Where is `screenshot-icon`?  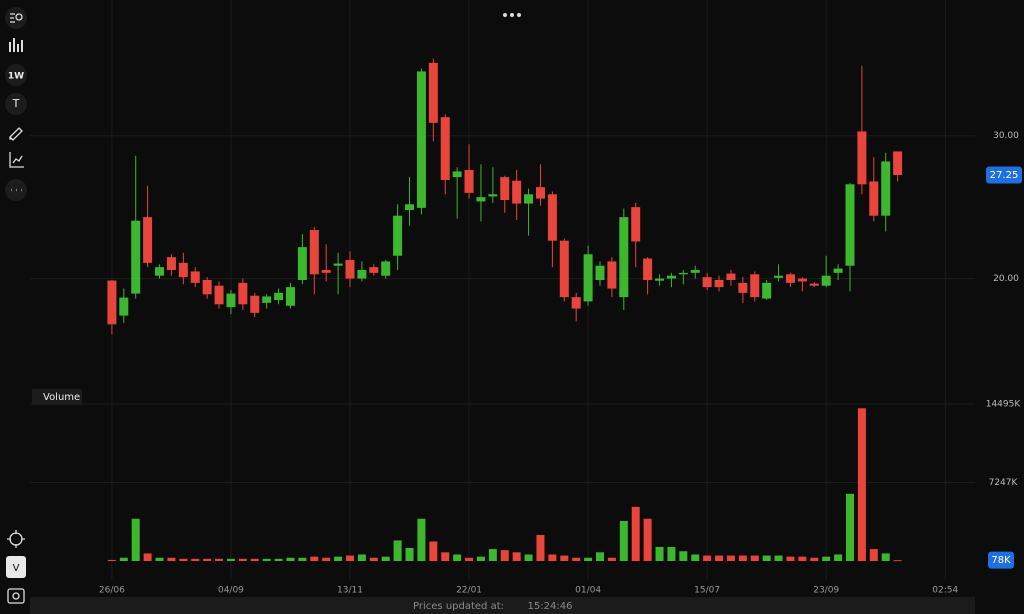
screenshot-icon is located at coordinates (16, 596).